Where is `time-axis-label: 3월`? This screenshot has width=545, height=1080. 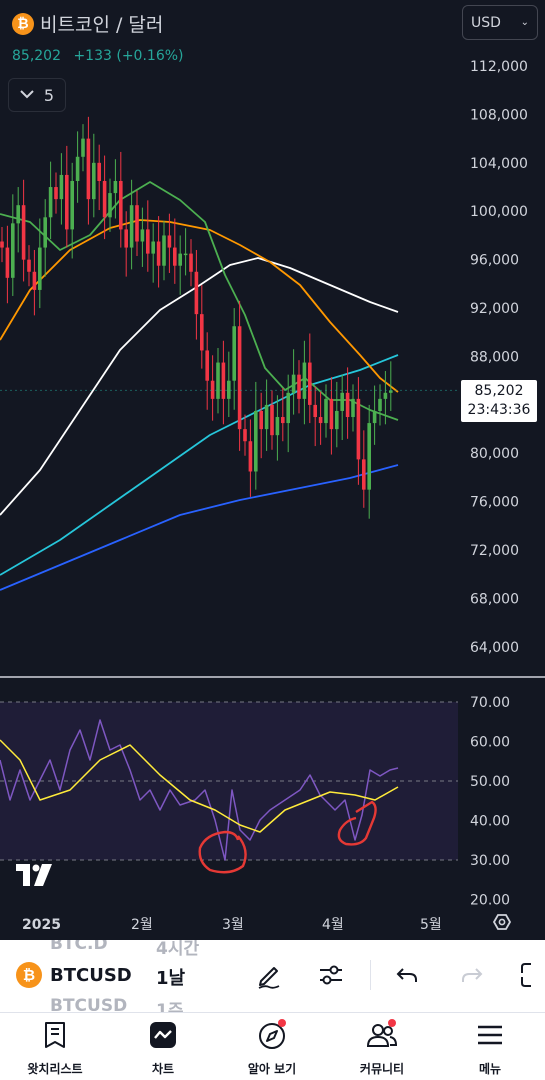 time-axis-label: 3월 is located at coordinates (233, 925).